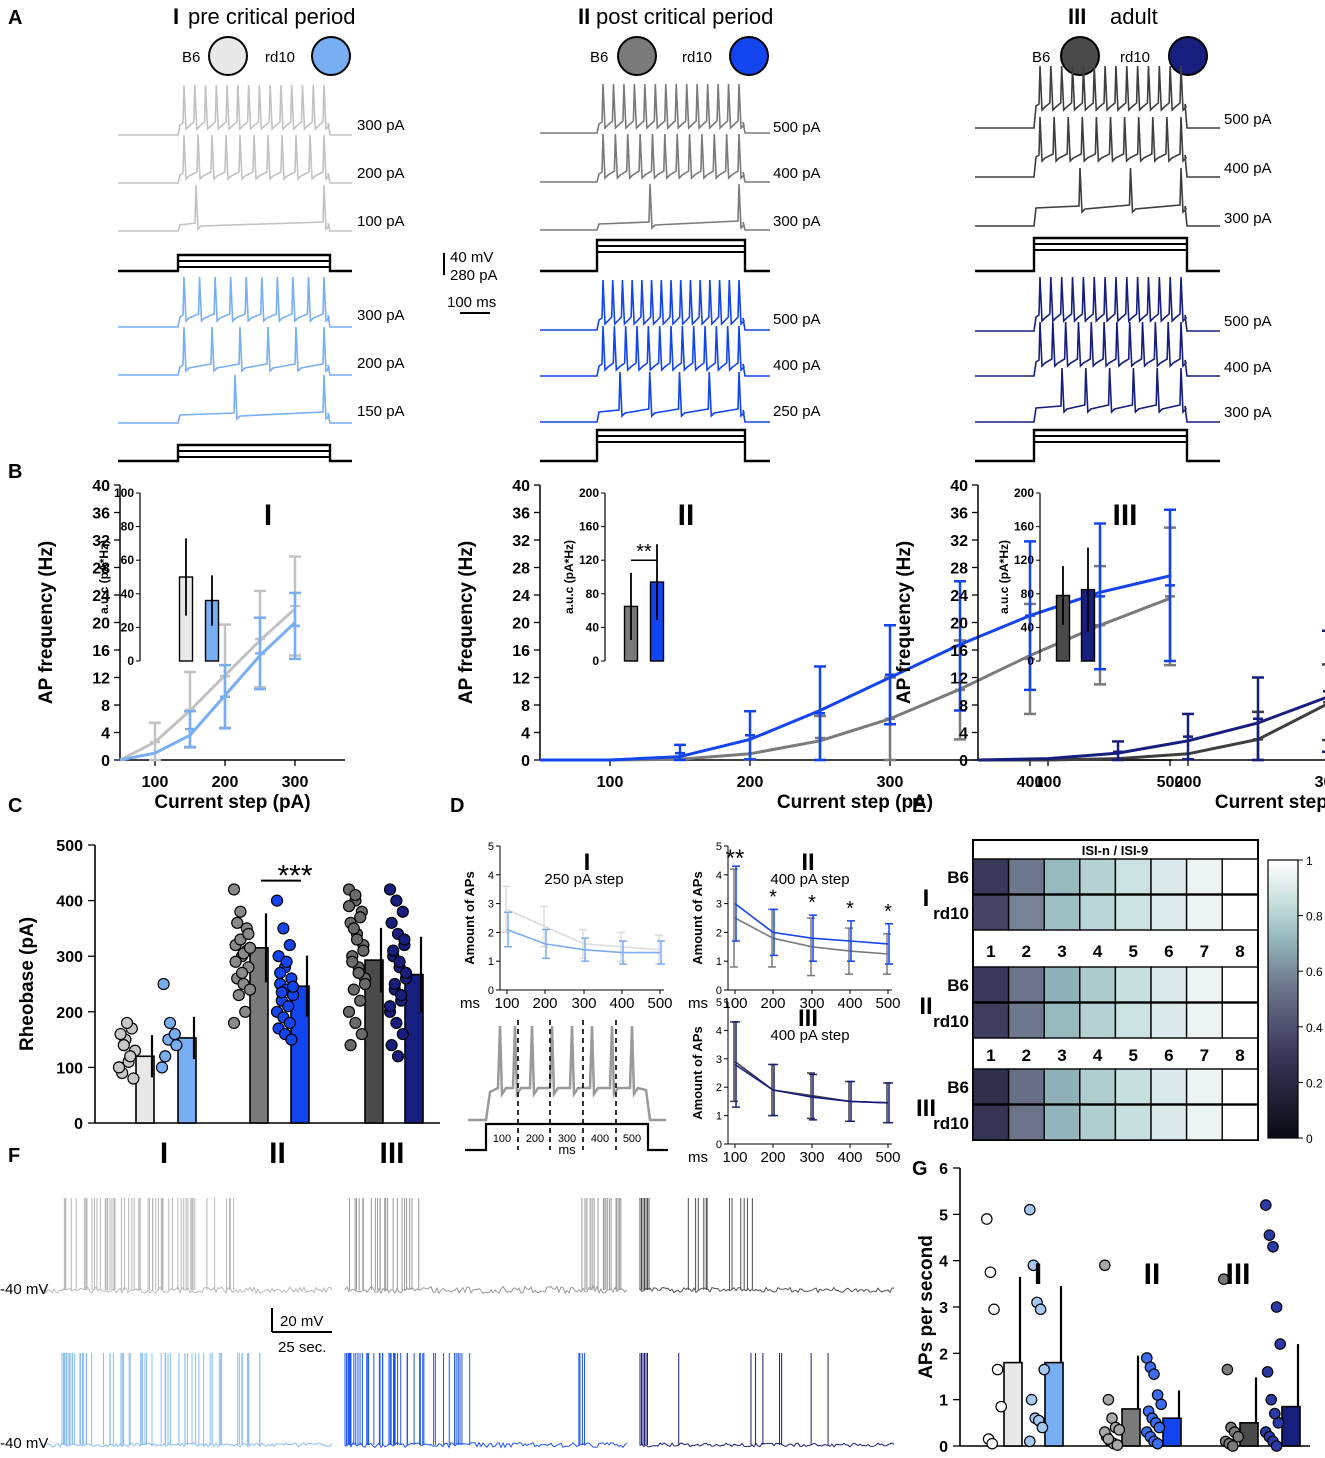 The image size is (1325, 1458). Describe the element at coordinates (959, 624) in the screenshot. I see `y-tick-label: 20` at that location.